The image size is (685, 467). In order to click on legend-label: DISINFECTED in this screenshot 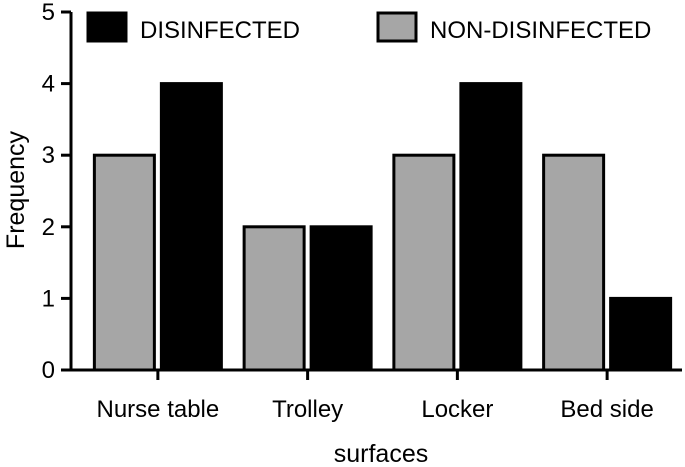, I will do `click(220, 30)`.